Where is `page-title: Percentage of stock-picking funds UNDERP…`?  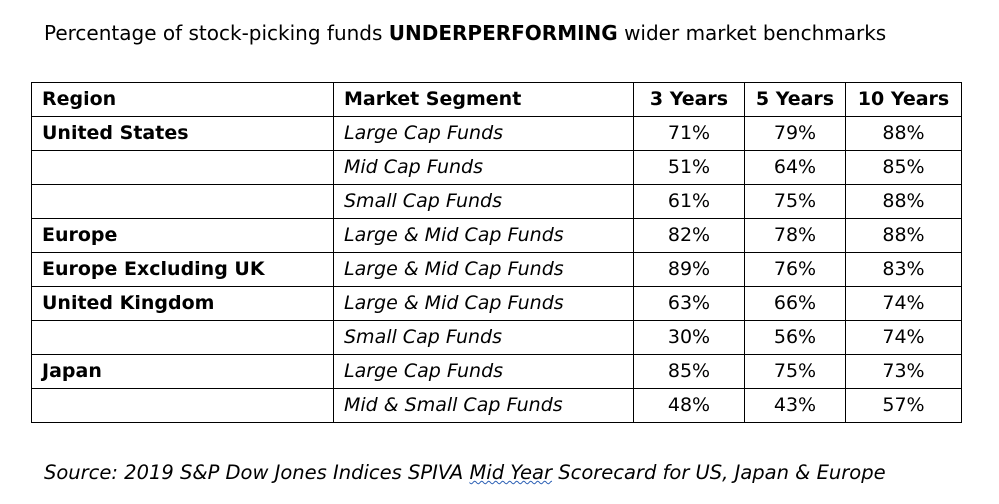 page-title: Percentage of stock-picking funds UNDERP… is located at coordinates (465, 33).